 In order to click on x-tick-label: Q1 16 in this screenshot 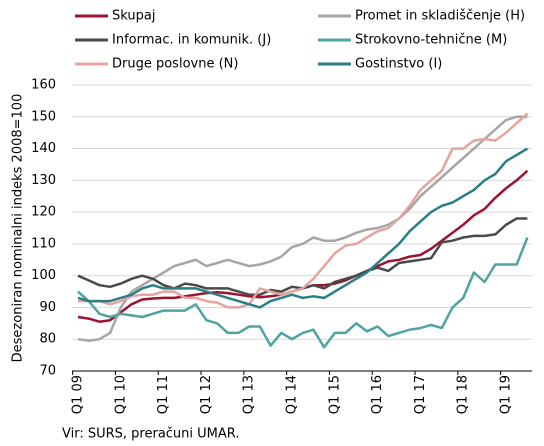, I will do `click(377, 394)`.